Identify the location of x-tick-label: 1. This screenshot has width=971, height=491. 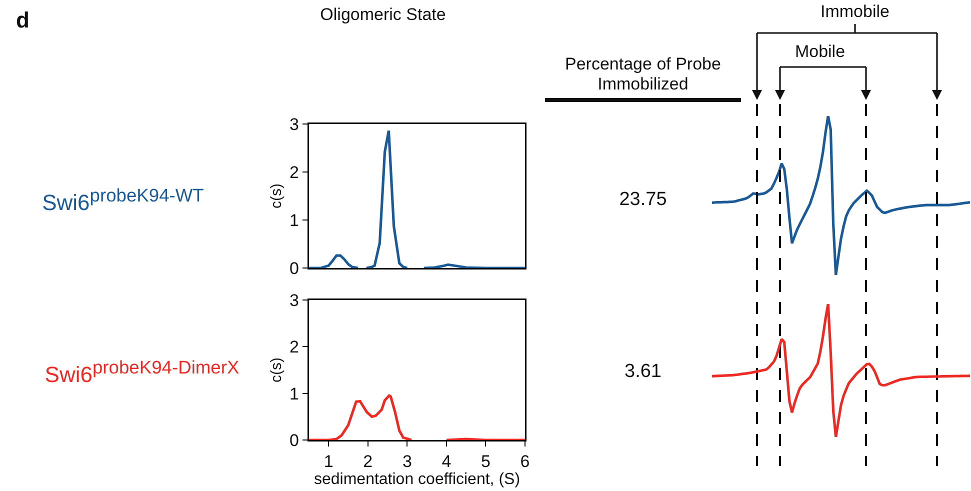
(329, 461).